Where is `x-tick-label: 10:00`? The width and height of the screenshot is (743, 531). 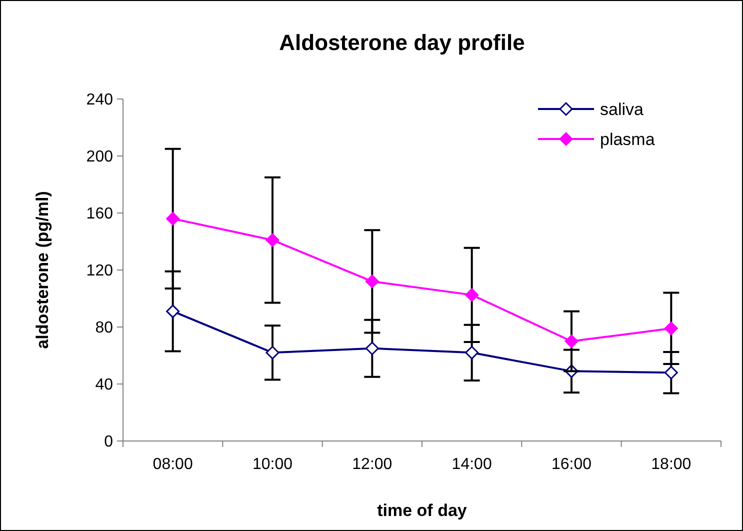 x-tick-label: 10:00 is located at coordinates (272, 464).